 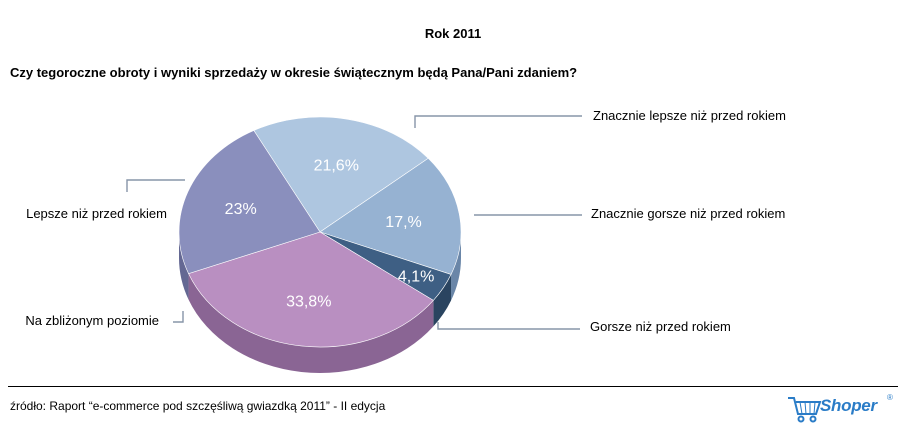 I want to click on footer-divider, so click(x=453, y=386).